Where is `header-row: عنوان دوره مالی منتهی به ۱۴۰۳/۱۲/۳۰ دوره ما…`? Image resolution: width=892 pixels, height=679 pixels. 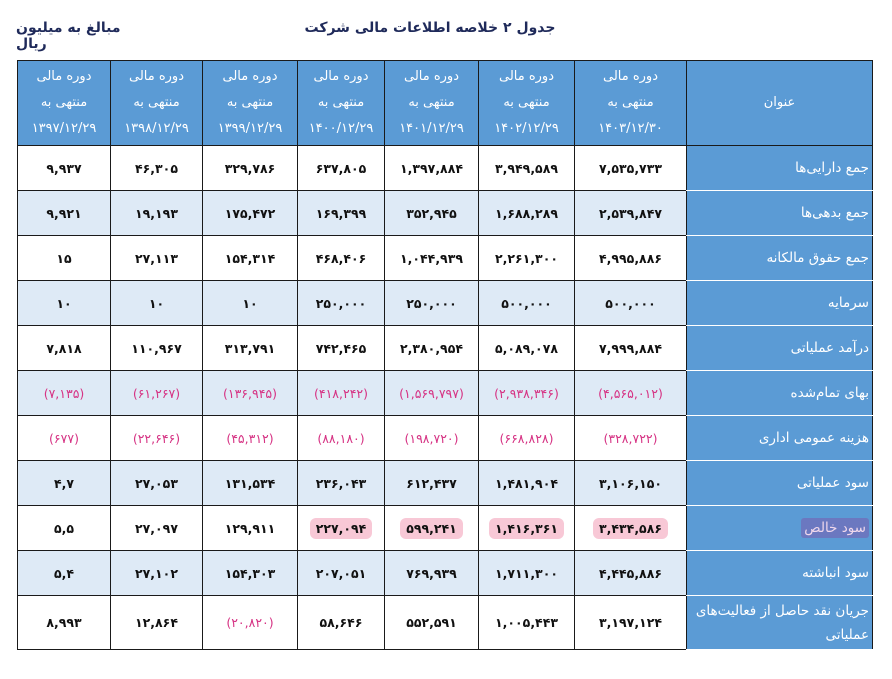
header-row: عنوان دوره مالی منتهی به ۱۴۰۳/۱۲/۳۰ دوره ما… is located at coordinates (445, 103).